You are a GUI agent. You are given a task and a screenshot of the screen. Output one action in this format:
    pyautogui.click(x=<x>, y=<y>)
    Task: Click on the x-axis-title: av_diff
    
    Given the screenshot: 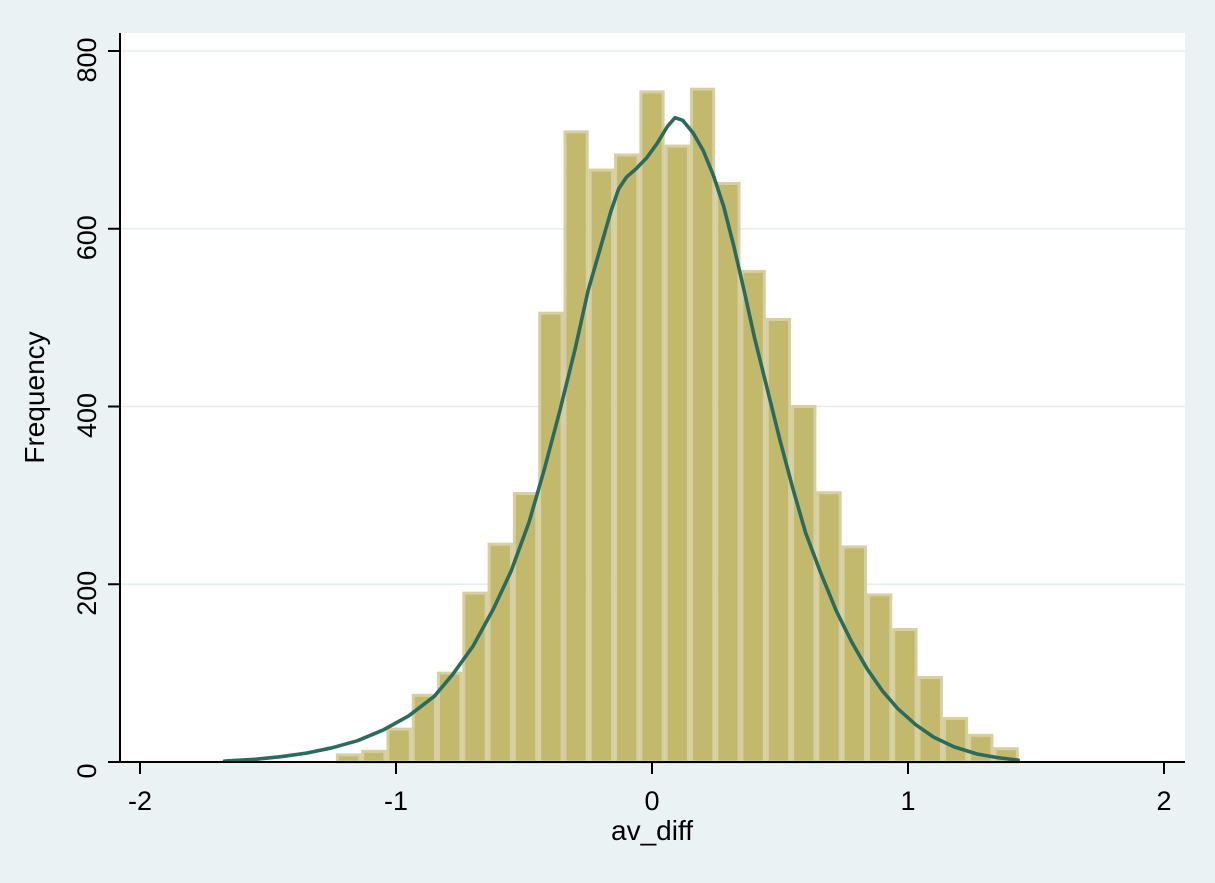 What is the action you would take?
    pyautogui.click(x=652, y=830)
    